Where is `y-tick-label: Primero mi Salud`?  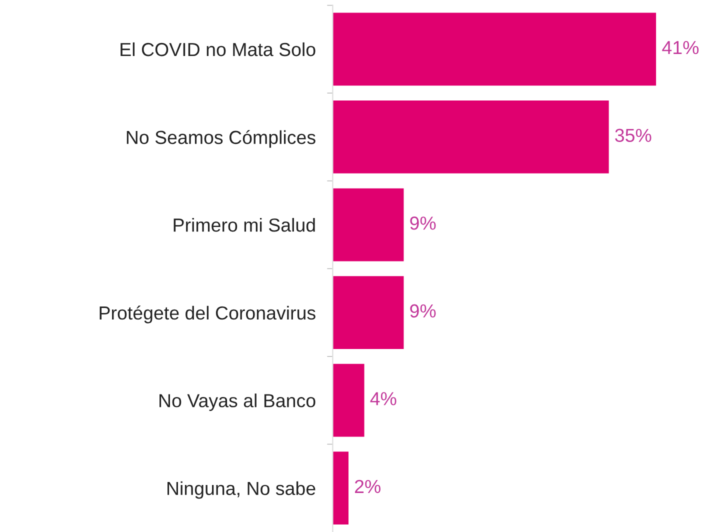
y-tick-label: Primero mi Salud is located at coordinates (244, 225).